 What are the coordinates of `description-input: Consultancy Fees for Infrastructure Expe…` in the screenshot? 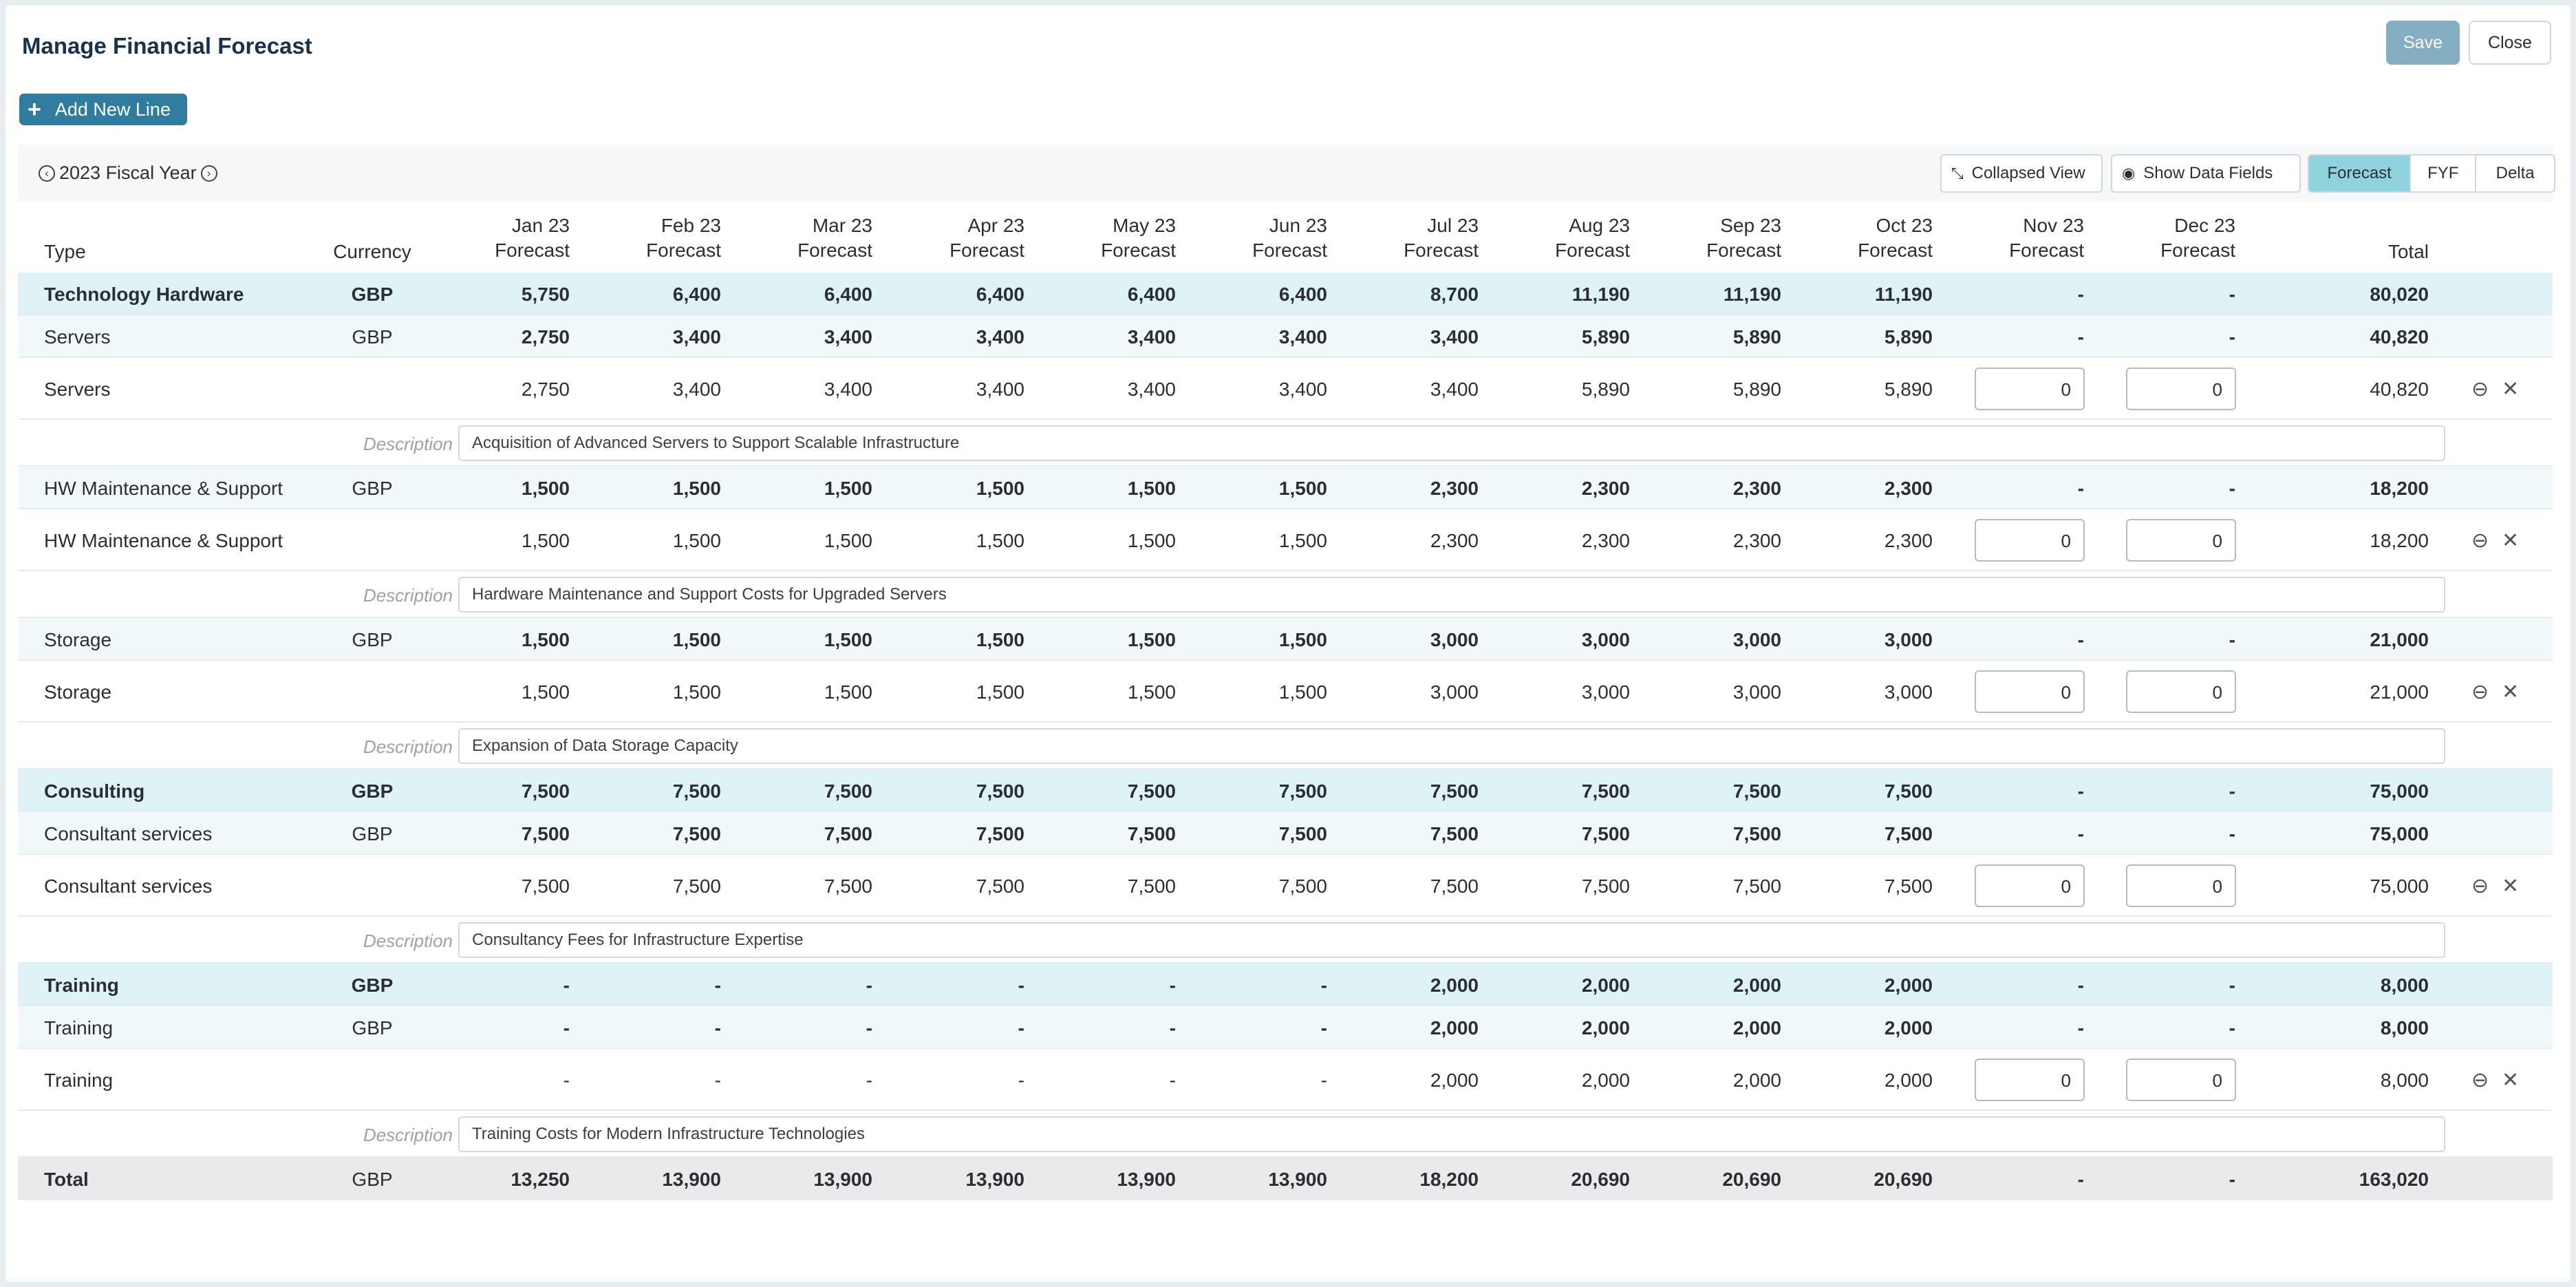 It's located at (1451, 940).